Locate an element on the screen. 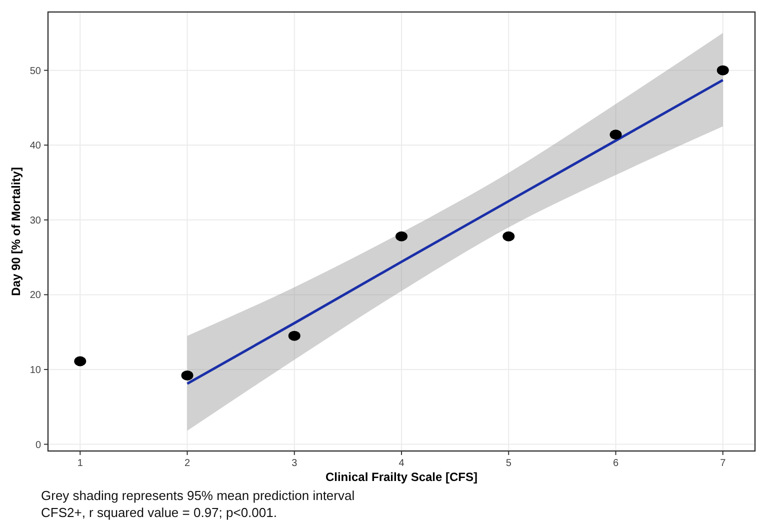  y-tick-label: 10 is located at coordinates (36, 370).